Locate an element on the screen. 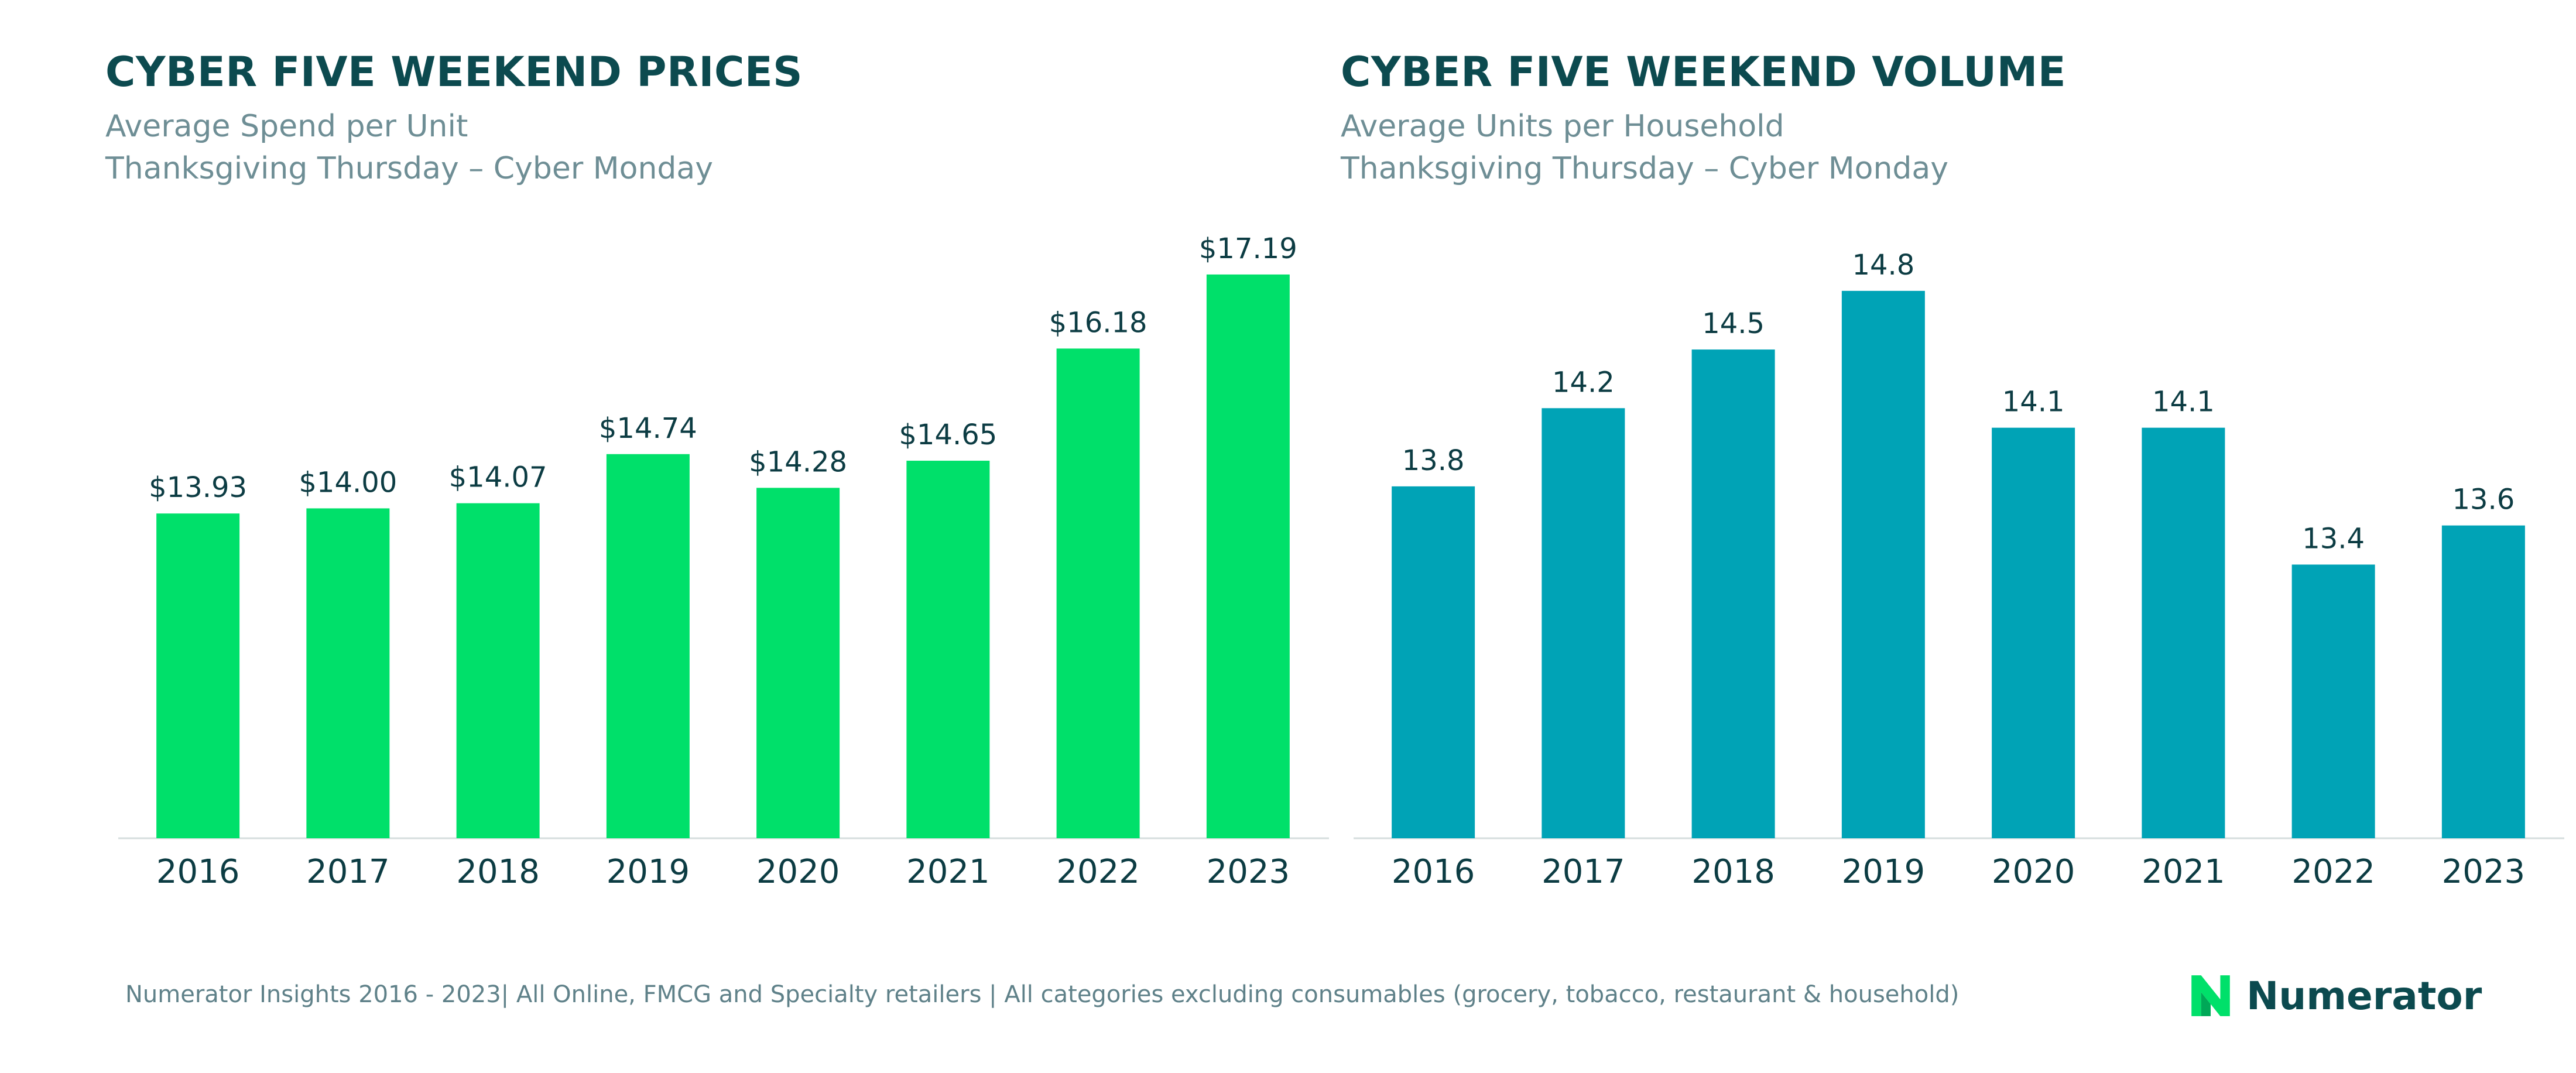 The height and width of the screenshot is (1073, 2576). volume-x-tick-2018: 2018 is located at coordinates (1733, 872).